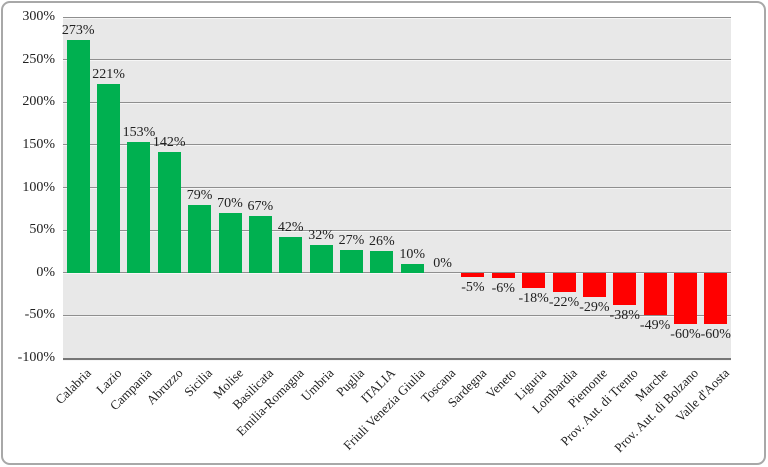 The height and width of the screenshot is (467, 768). Describe the element at coordinates (655, 325) in the screenshot. I see `value-label: -49%` at that location.